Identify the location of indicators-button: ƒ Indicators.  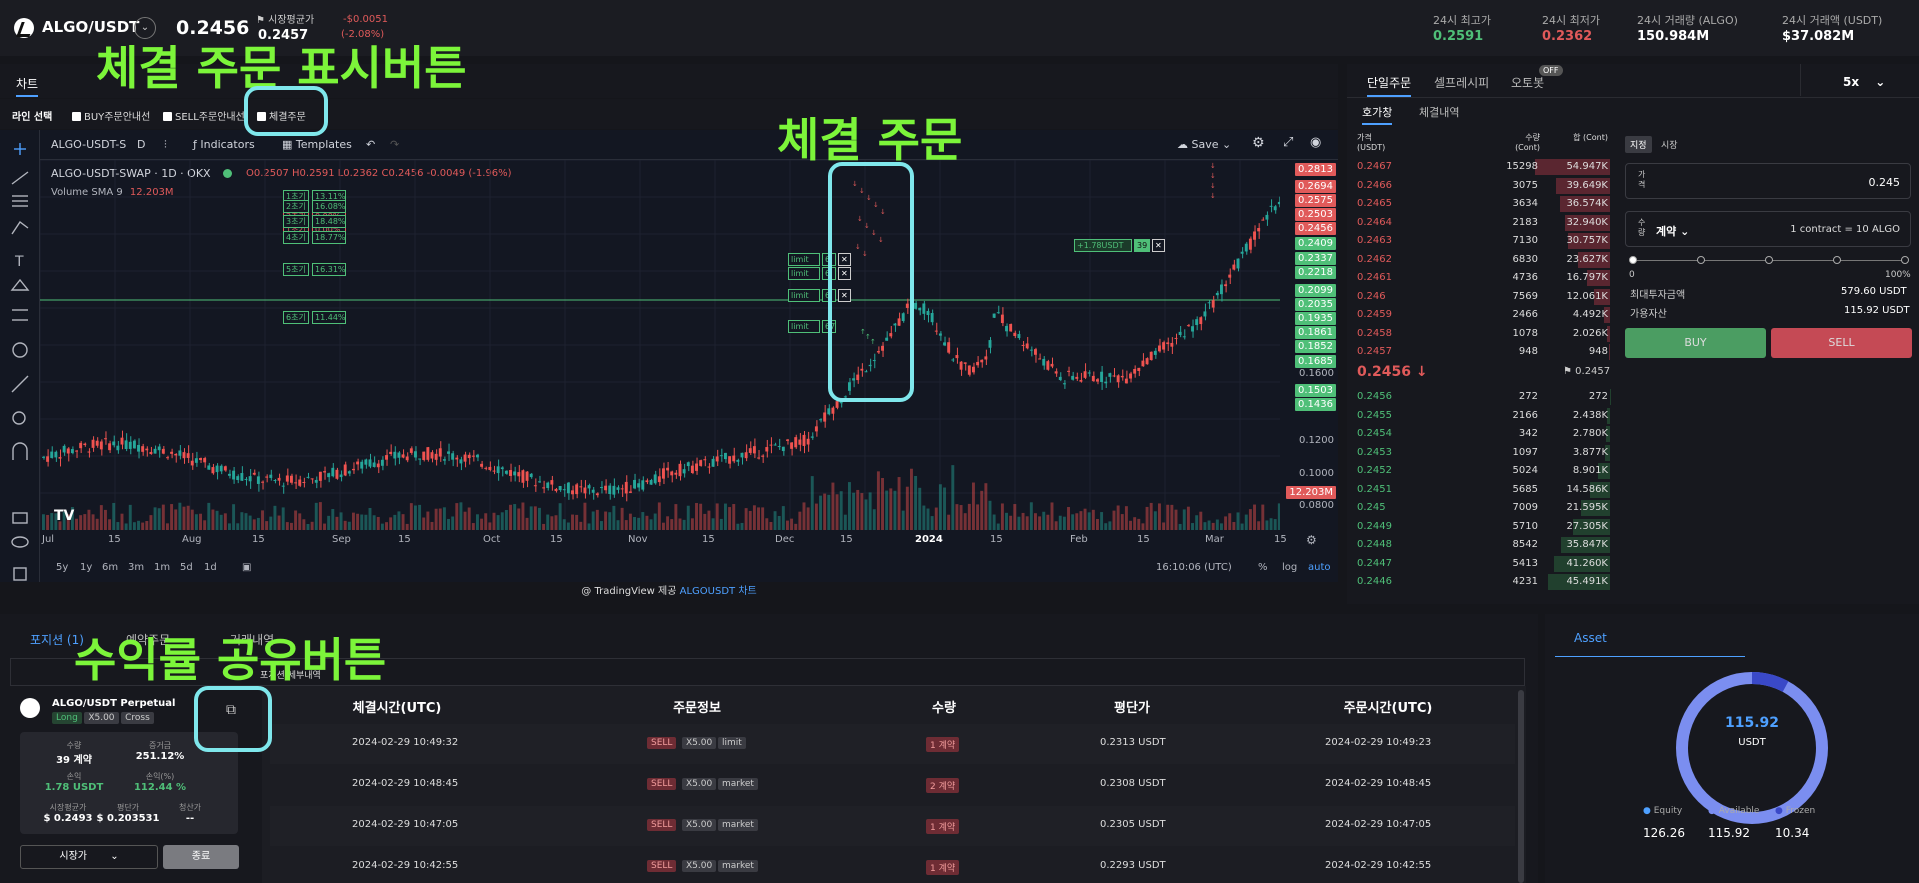
(224, 144).